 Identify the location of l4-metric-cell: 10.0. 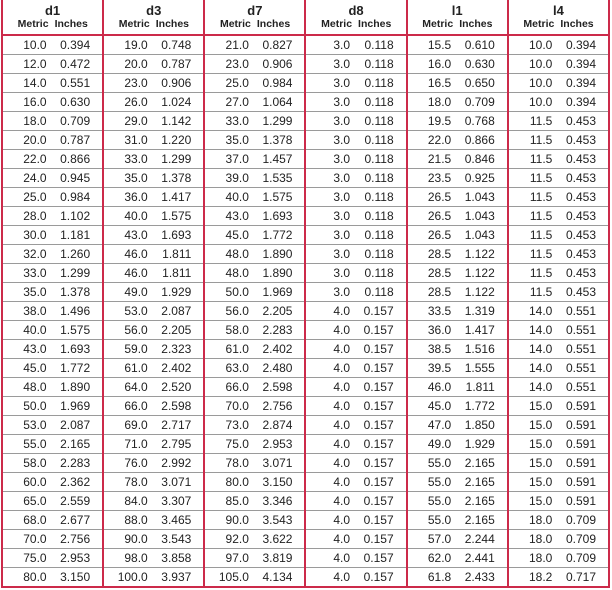
(532, 45).